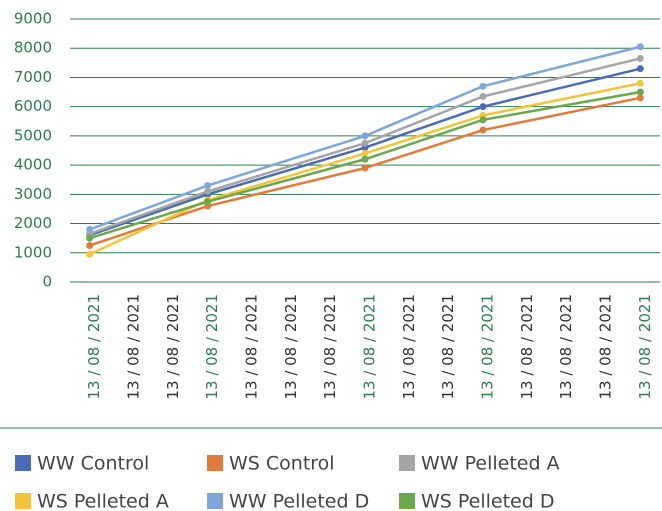 The image size is (662, 511). What do you see at coordinates (33, 165) in the screenshot?
I see `y-tick-label: 4000` at bounding box center [33, 165].